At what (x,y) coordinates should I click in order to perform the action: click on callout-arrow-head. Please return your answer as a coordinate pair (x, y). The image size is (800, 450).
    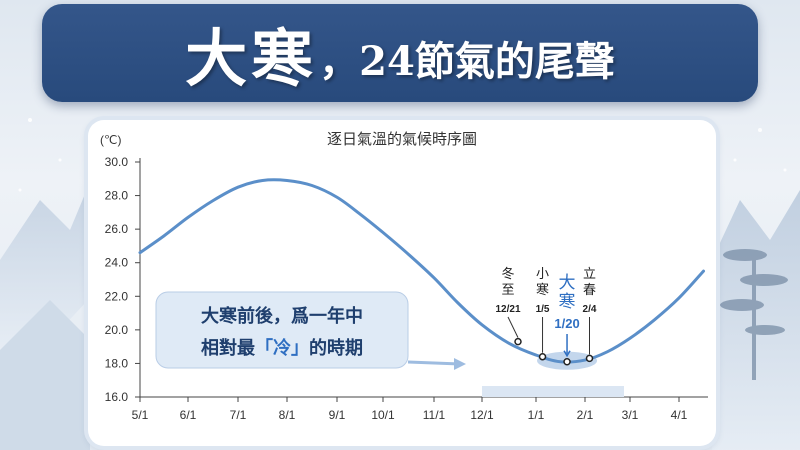
    Looking at the image, I should click on (460, 364).